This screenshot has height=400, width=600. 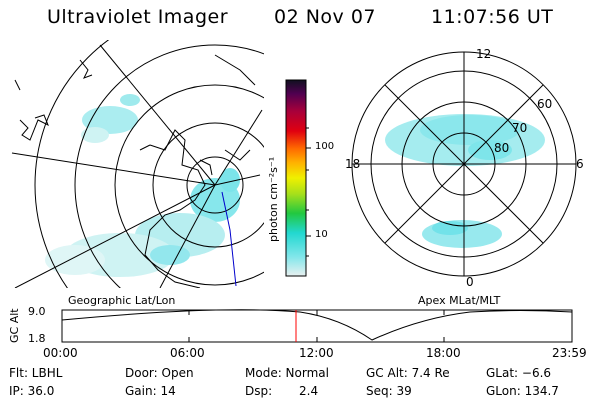 What do you see at coordinates (321, 234) in the screenshot?
I see `colorbar-tick-10: 10` at bounding box center [321, 234].